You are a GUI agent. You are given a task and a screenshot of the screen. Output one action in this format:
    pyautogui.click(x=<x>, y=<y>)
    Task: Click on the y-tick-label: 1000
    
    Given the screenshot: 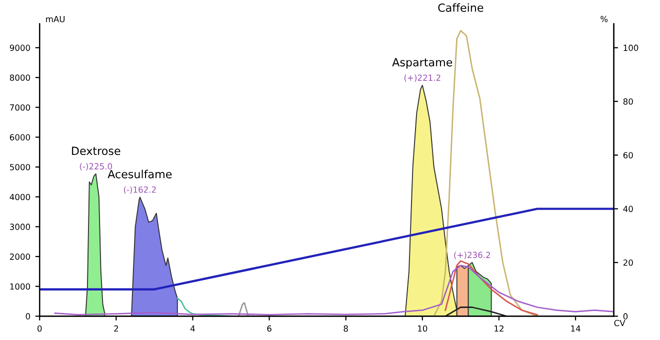 What is the action you would take?
    pyautogui.click(x=20, y=286)
    